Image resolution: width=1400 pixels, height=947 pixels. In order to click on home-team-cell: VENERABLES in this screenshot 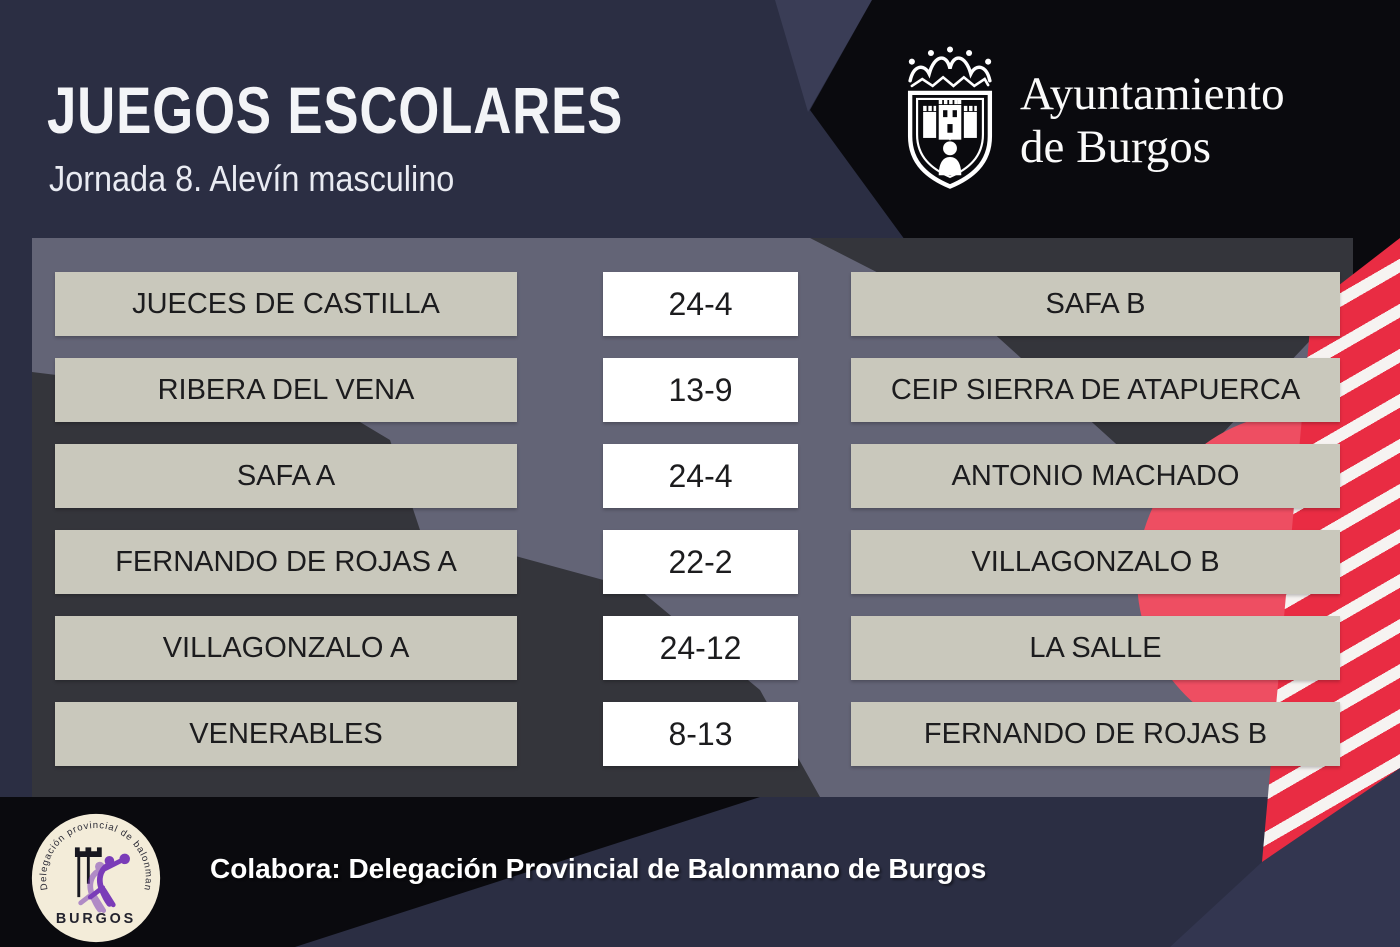, I will do `click(286, 734)`.